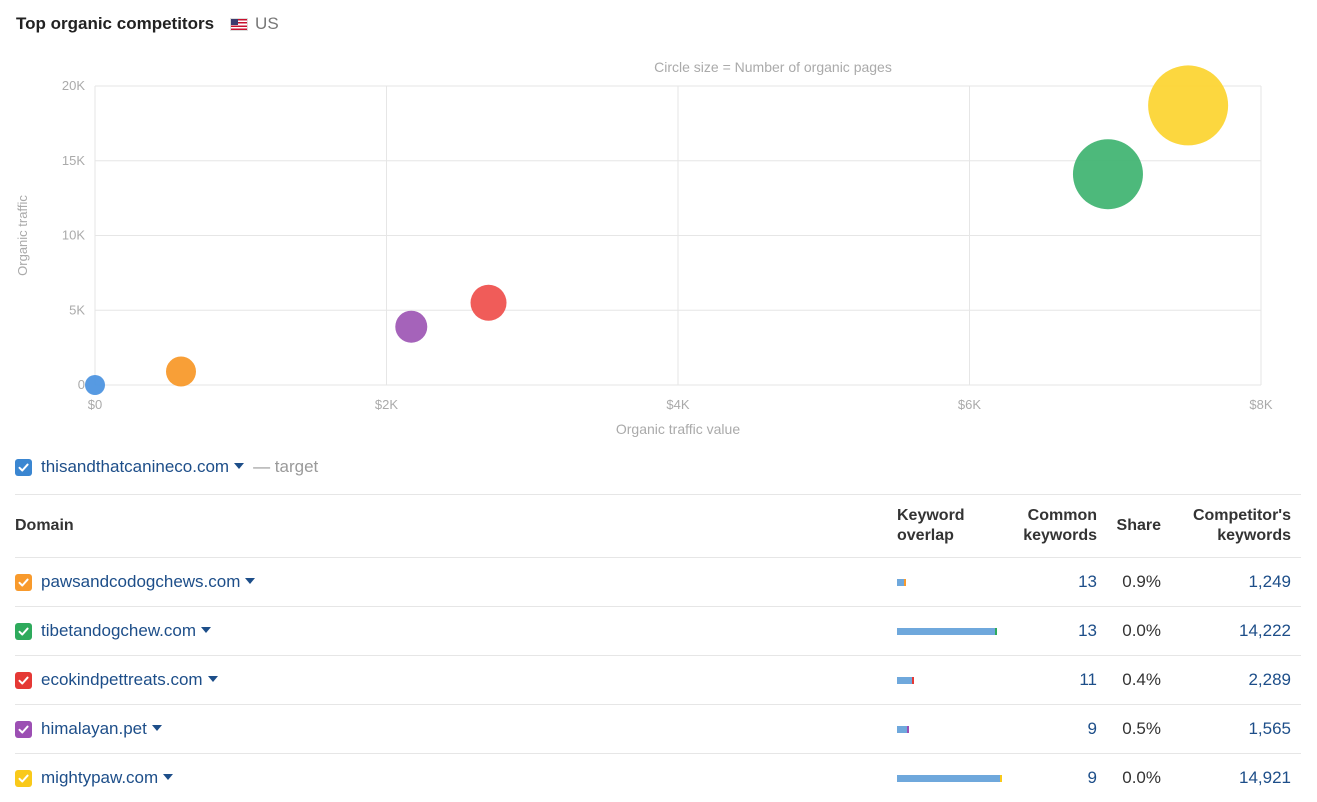 This screenshot has height=802, width=1317. Describe the element at coordinates (1269, 728) in the screenshot. I see `competitor-keywords-value: 1,565` at that location.